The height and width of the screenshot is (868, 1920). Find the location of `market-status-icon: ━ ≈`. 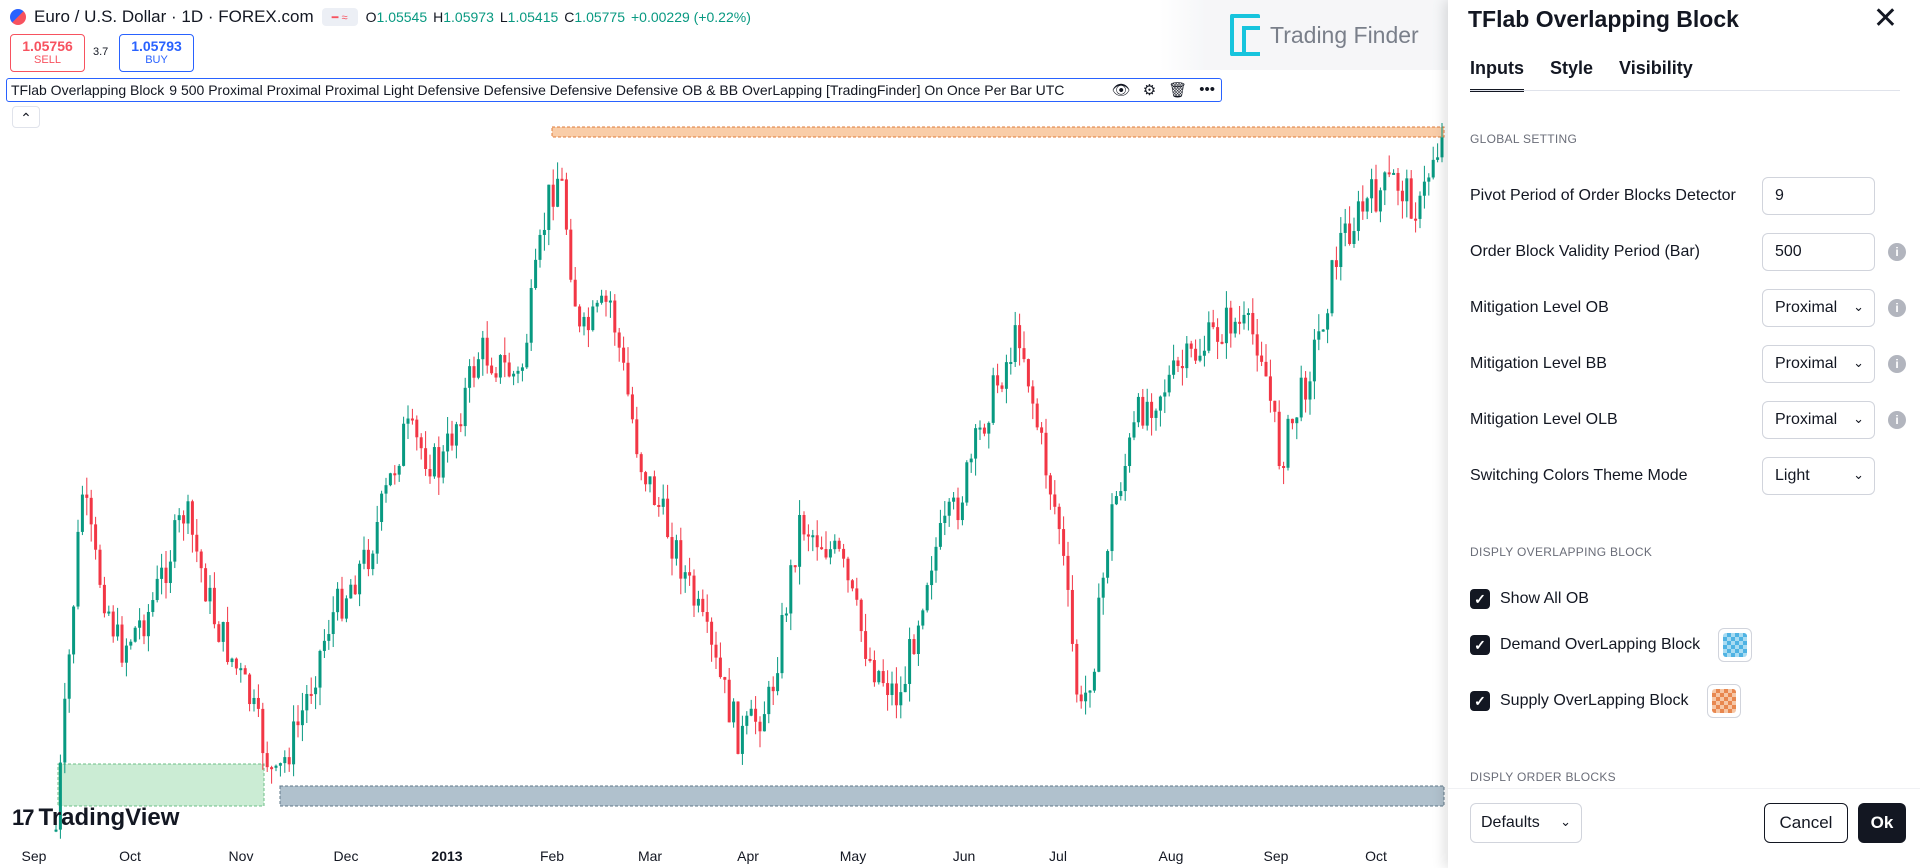

market-status-icon: ━ ≈ is located at coordinates (339, 17).